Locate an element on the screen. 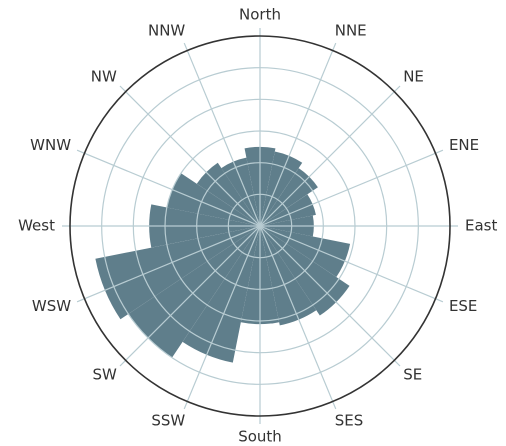 The width and height of the screenshot is (506, 446). angle-label: South is located at coordinates (260, 437).